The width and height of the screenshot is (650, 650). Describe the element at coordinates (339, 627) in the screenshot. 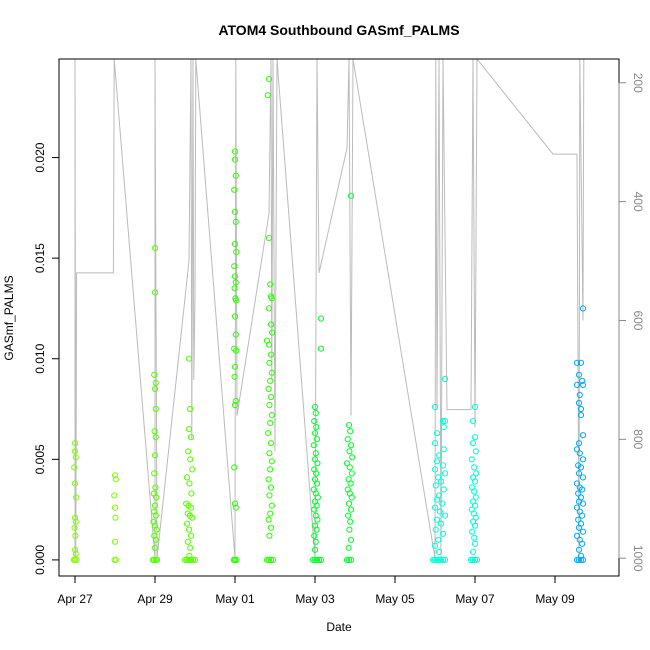

I see `x-axis-label: Date` at that location.